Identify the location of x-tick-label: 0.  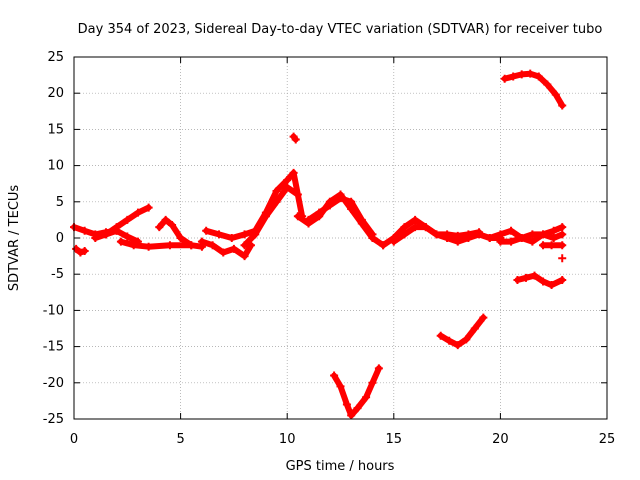
(74, 439).